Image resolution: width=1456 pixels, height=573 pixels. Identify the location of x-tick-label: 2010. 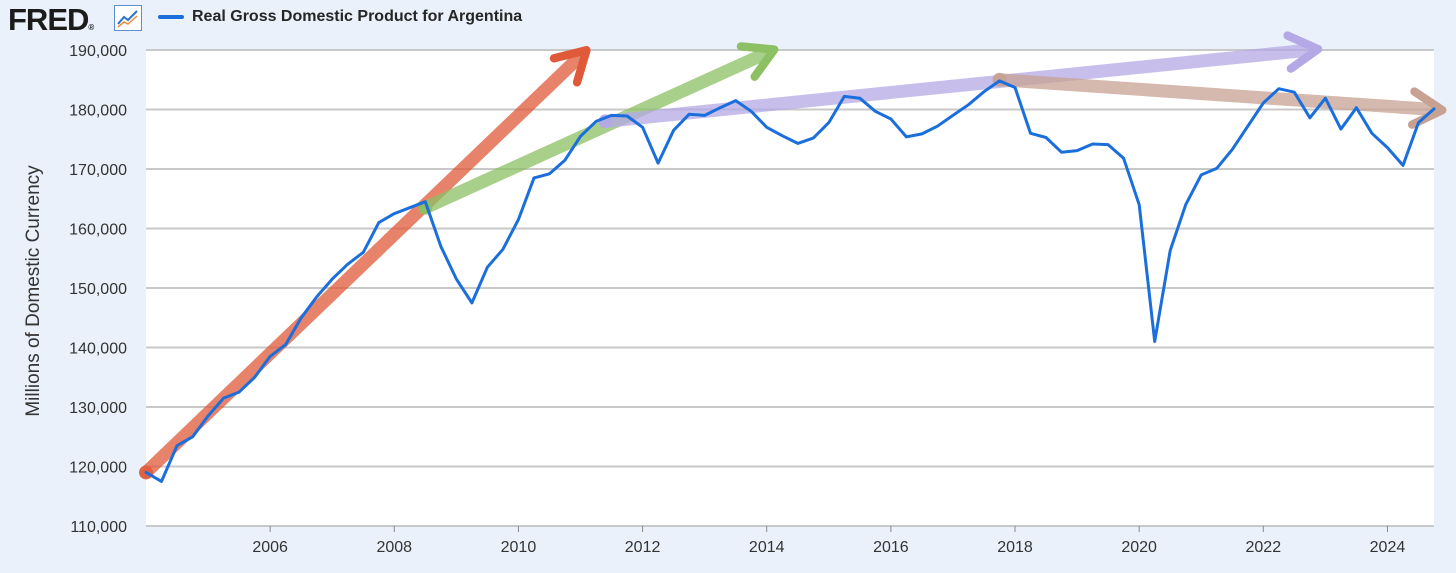
(519, 547).